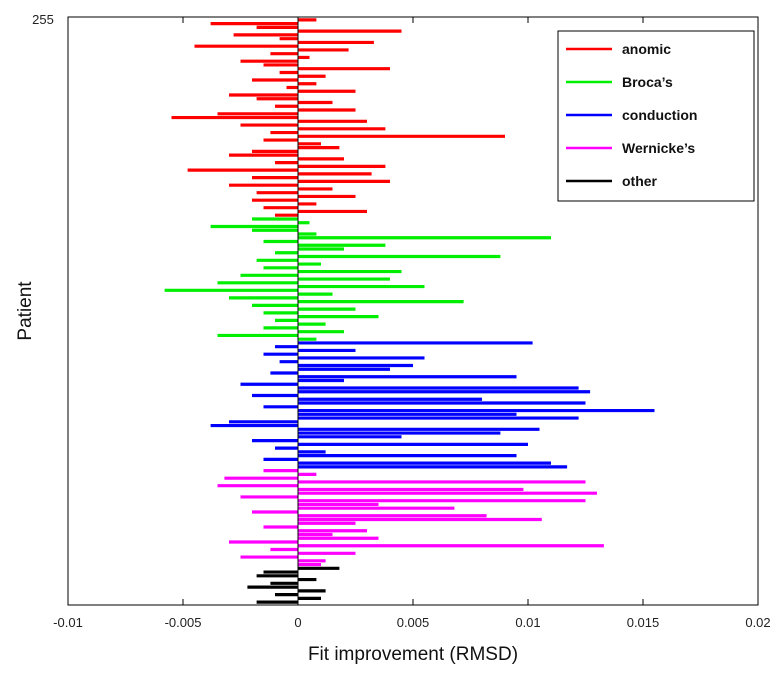  I want to click on x-tick-label-6: 0.02, so click(757, 622).